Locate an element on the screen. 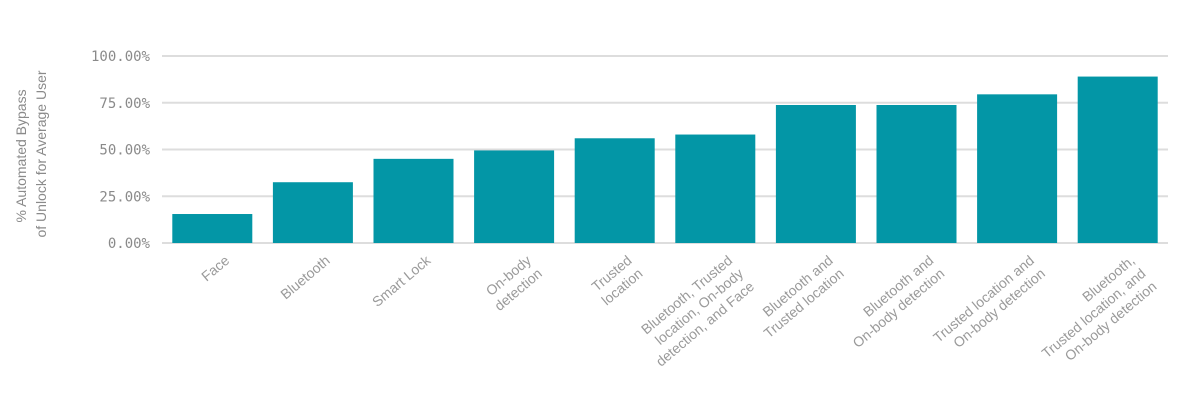 The width and height of the screenshot is (1196, 402). y-tick-label: 100.00% is located at coordinates (121, 57).